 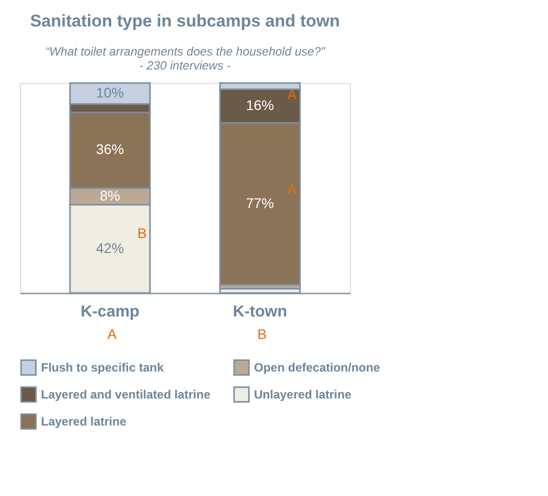 I want to click on data-label: 8%, so click(x=110, y=195).